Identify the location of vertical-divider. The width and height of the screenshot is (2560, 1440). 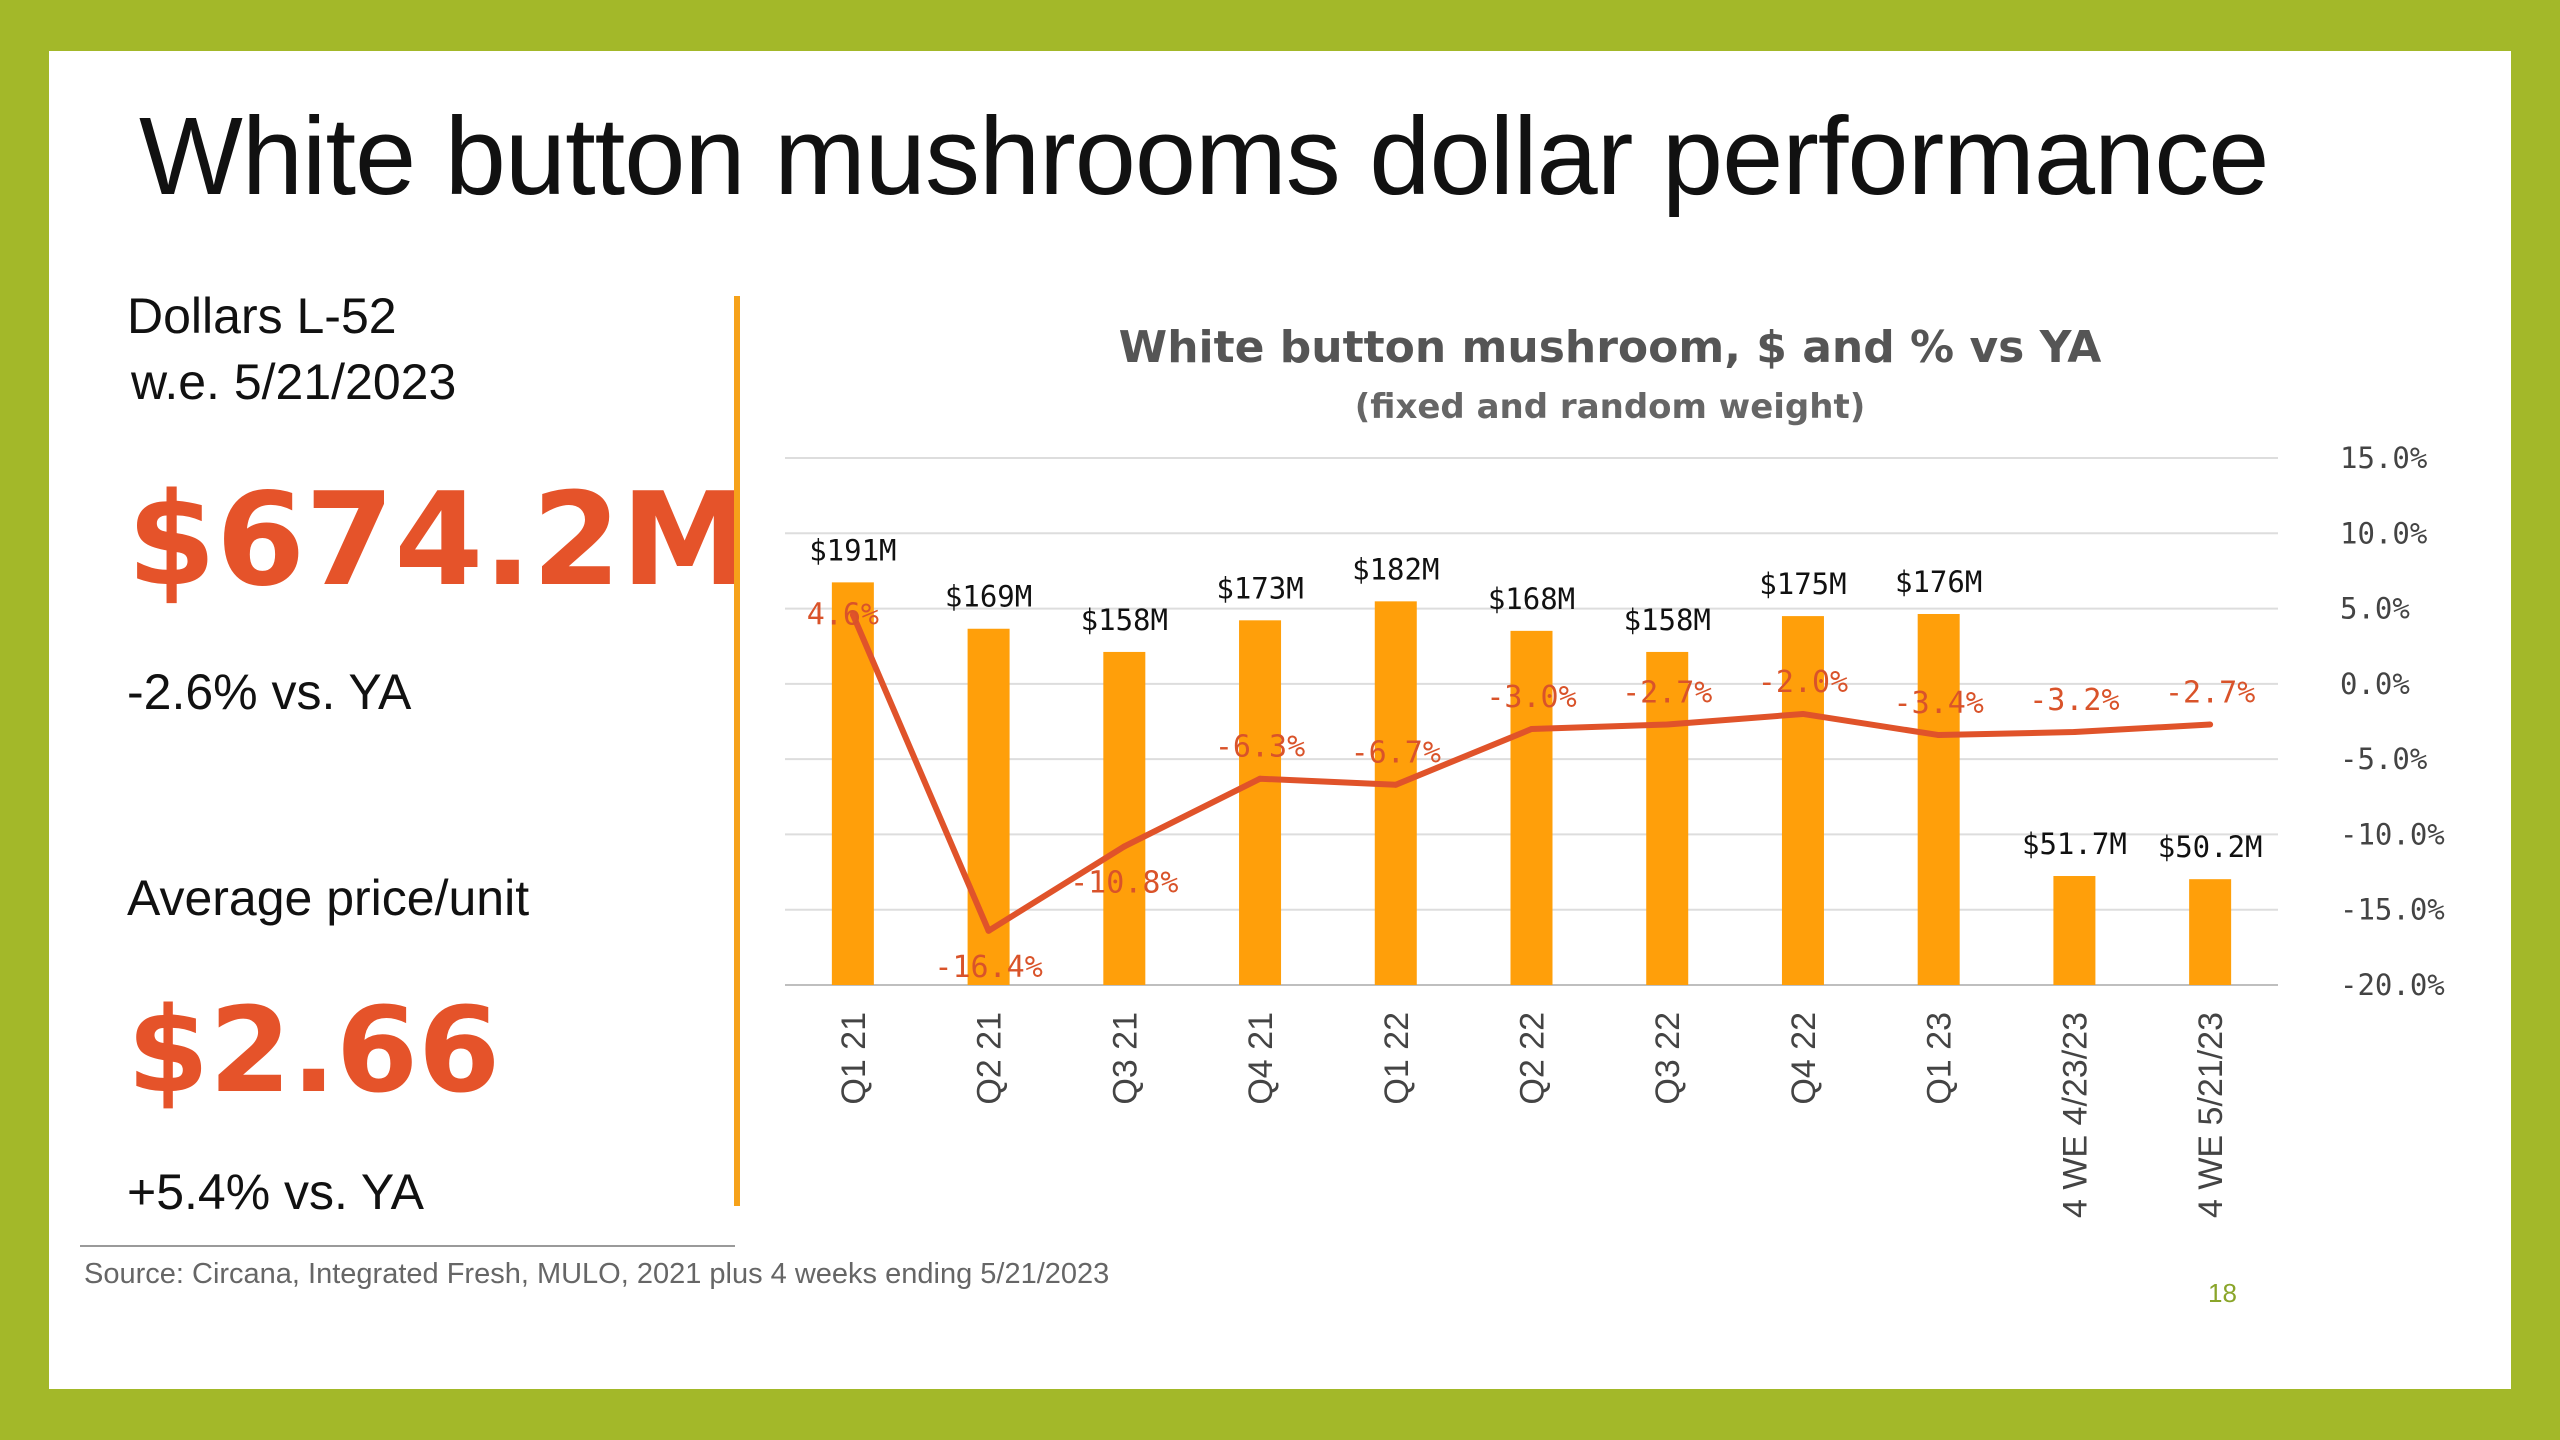
(737, 751).